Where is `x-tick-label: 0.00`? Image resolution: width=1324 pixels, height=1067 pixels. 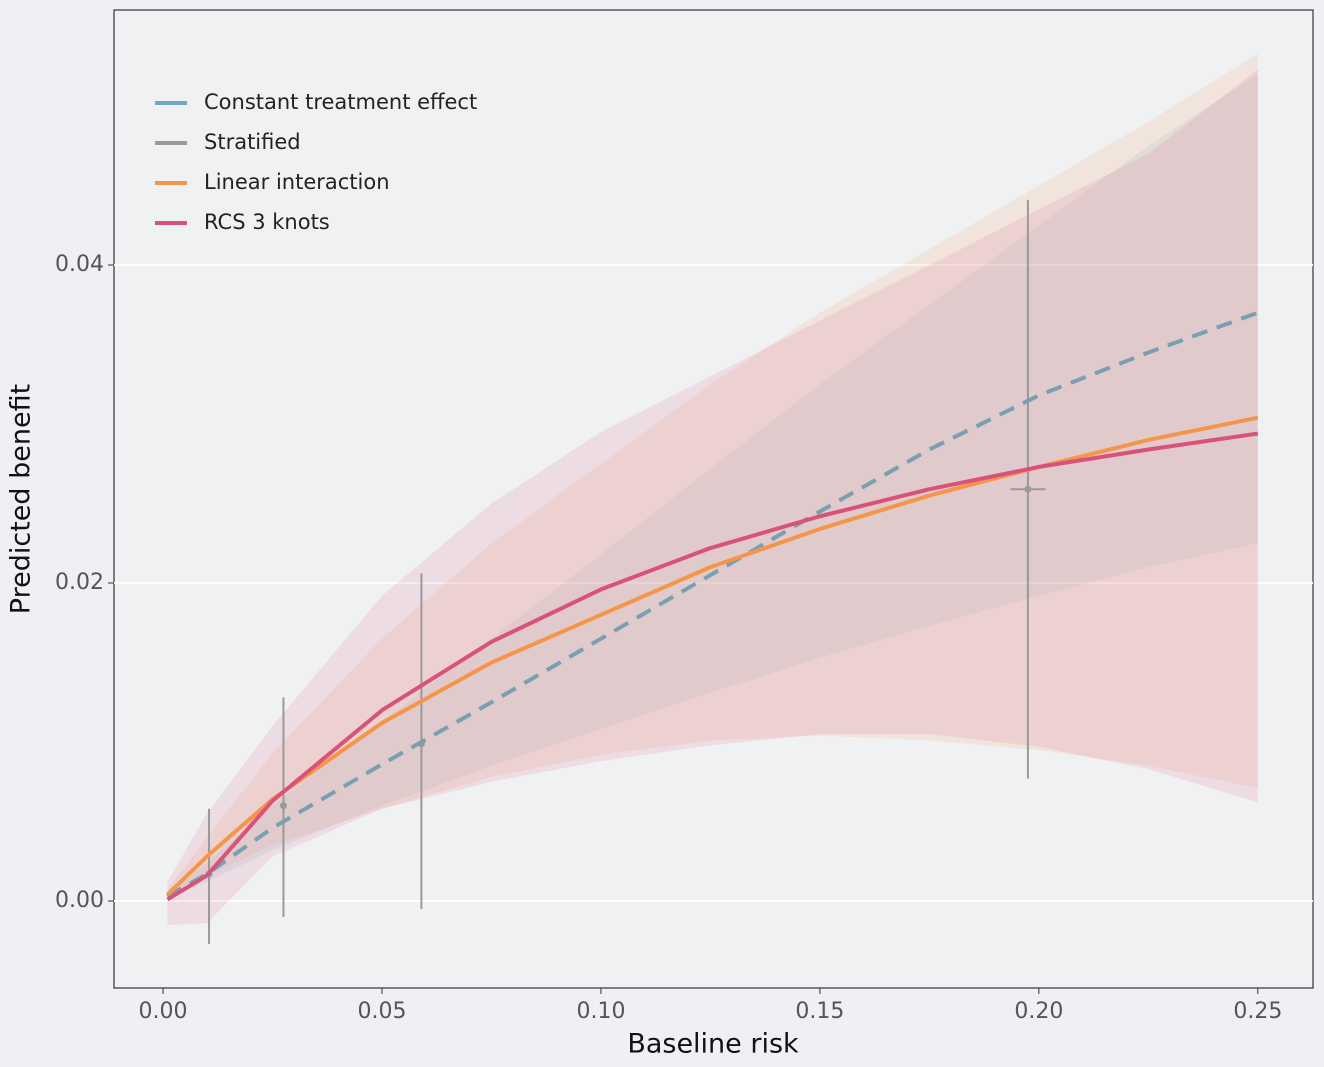
x-tick-label: 0.00 is located at coordinates (163, 1011).